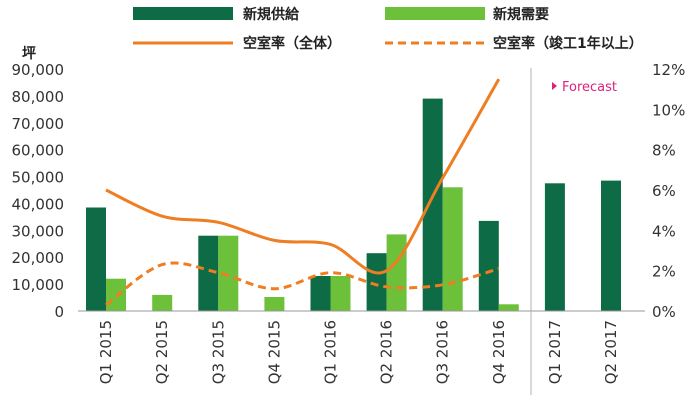  Describe the element at coordinates (292, 43) in the screenshot. I see `legend-label-vacancy-total: 空室率（全体）` at that location.